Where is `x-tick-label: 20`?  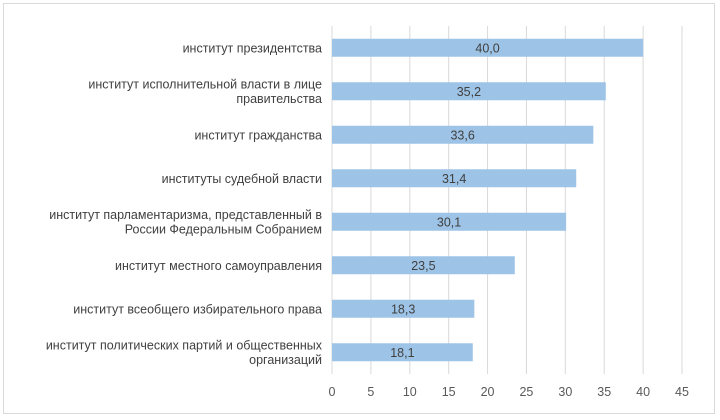 x-tick-label: 20 is located at coordinates (488, 392).